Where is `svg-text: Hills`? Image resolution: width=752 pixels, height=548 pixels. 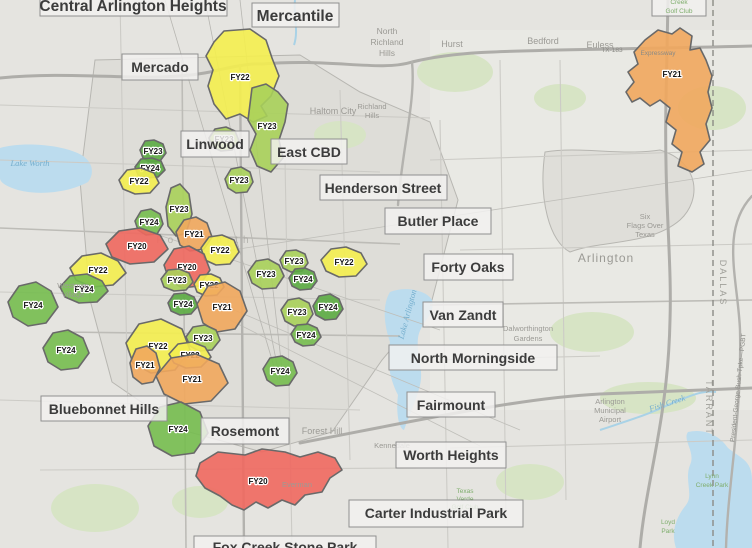 svg-text: Hills is located at coordinates (372, 115).